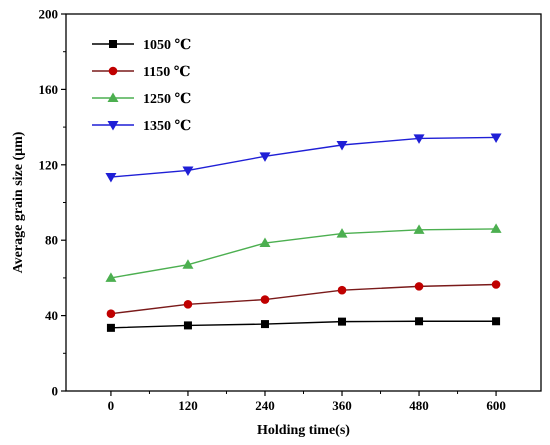  What do you see at coordinates (49, 89) in the screenshot?
I see `y-tick-label: 160` at bounding box center [49, 89].